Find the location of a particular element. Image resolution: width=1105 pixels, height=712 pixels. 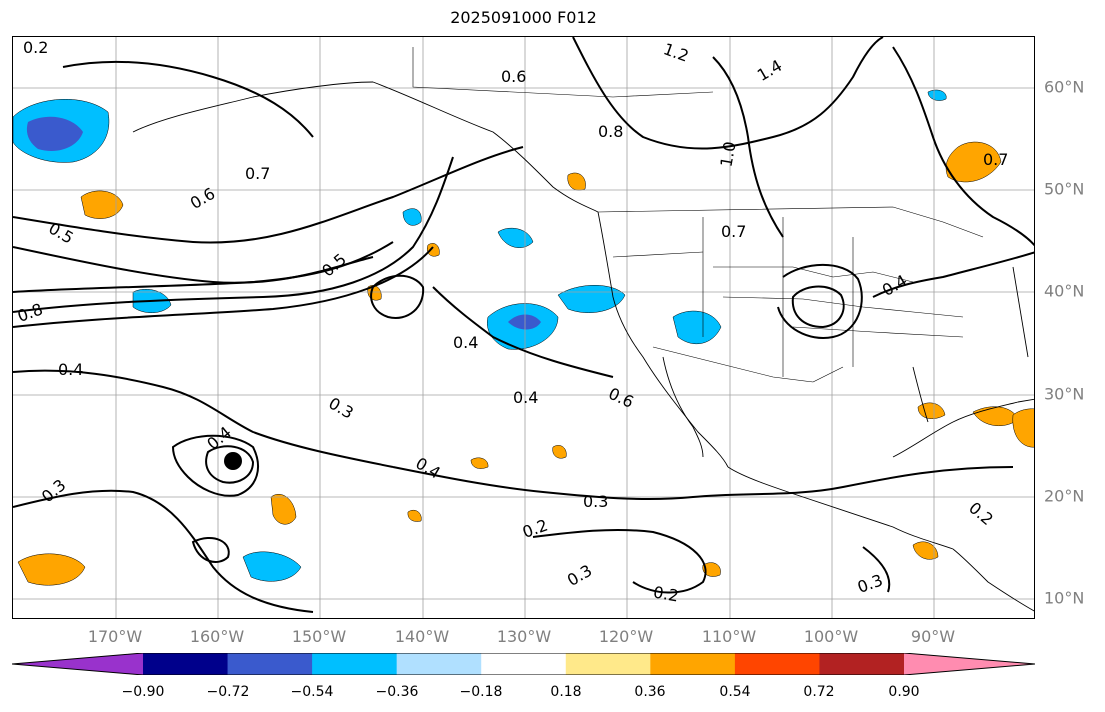

colorbar-tick-label: 0.36 is located at coordinates (650, 692).